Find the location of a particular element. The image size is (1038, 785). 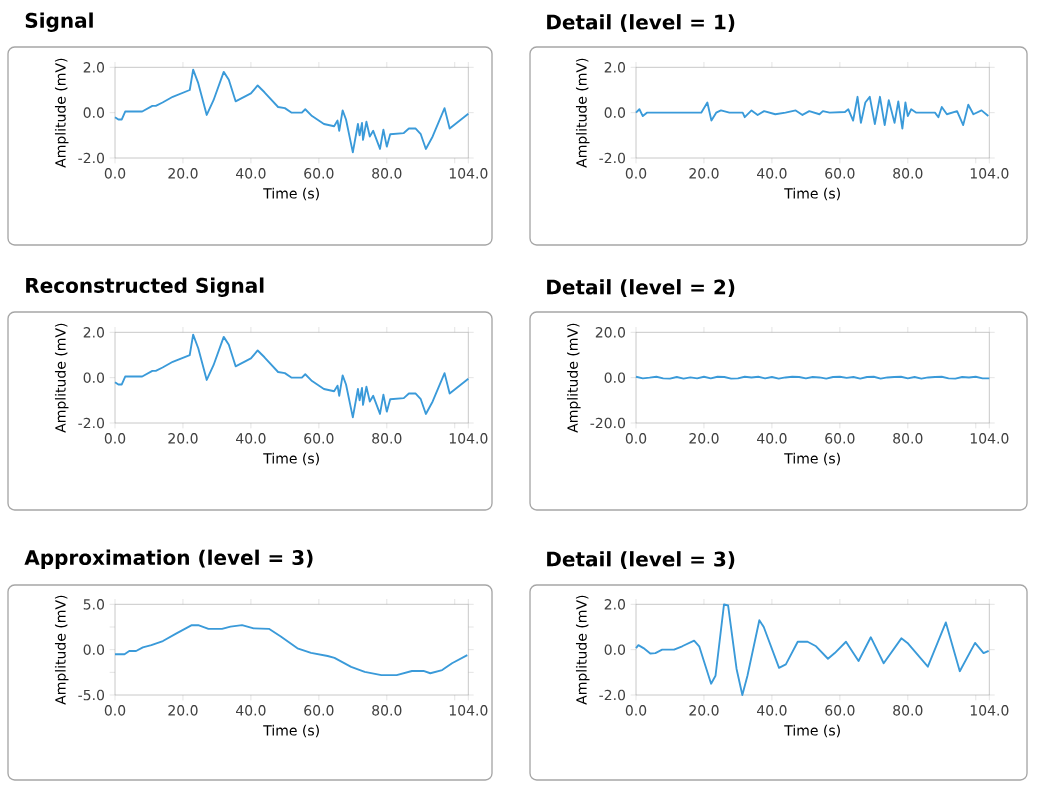

y-tick-label: -5.0 is located at coordinates (91, 695).